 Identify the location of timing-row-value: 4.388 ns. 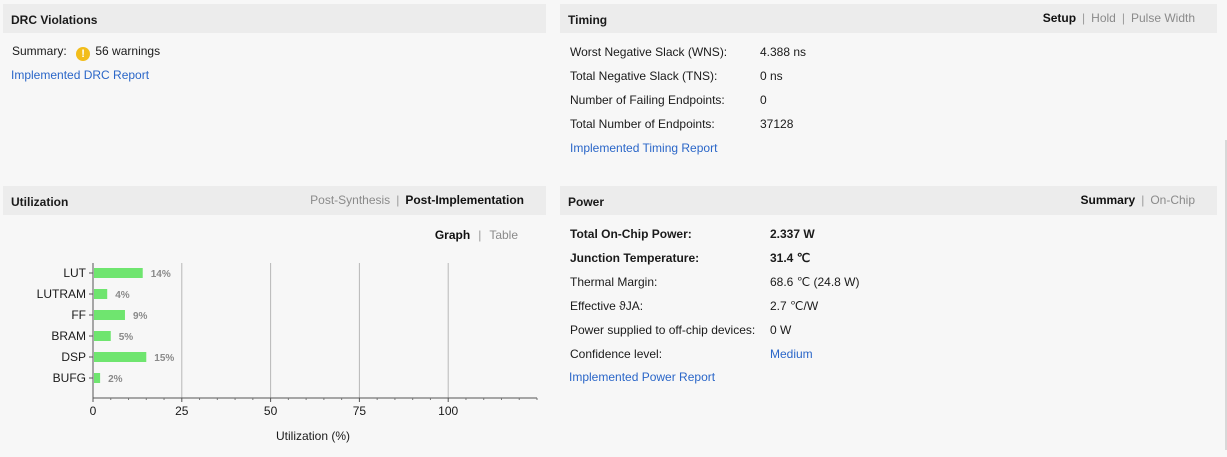
(783, 52).